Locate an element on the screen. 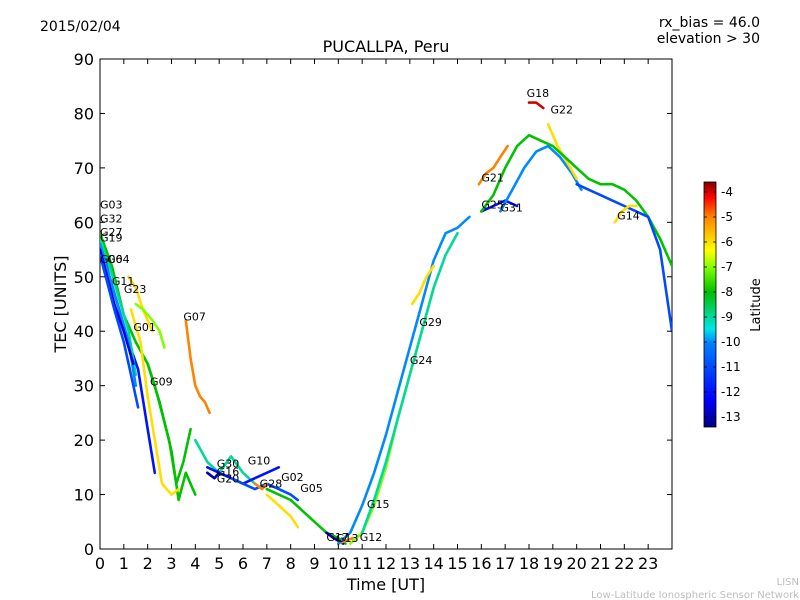 The height and width of the screenshot is (600, 800). series-line-g30 is located at coordinates (225, 462).